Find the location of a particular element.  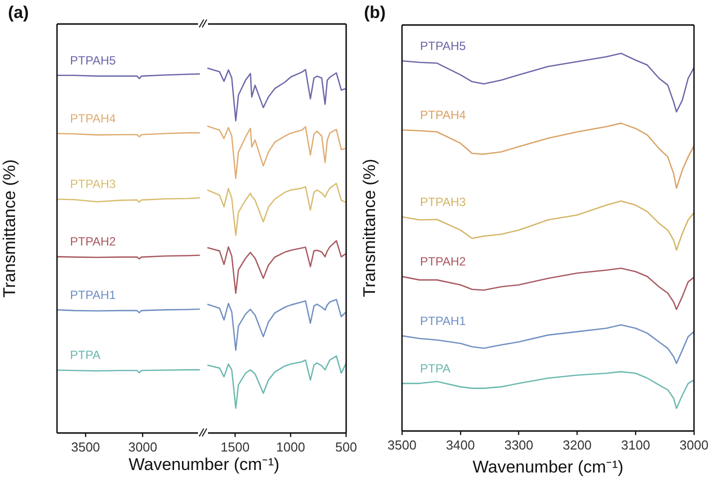

x-tick-label: 1000 is located at coordinates (291, 446).